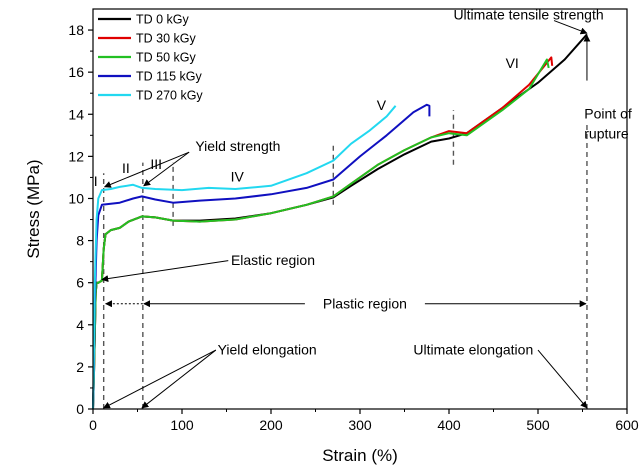 The image size is (643, 469). What do you see at coordinates (156, 164) in the screenshot?
I see `region-label: III` at bounding box center [156, 164].